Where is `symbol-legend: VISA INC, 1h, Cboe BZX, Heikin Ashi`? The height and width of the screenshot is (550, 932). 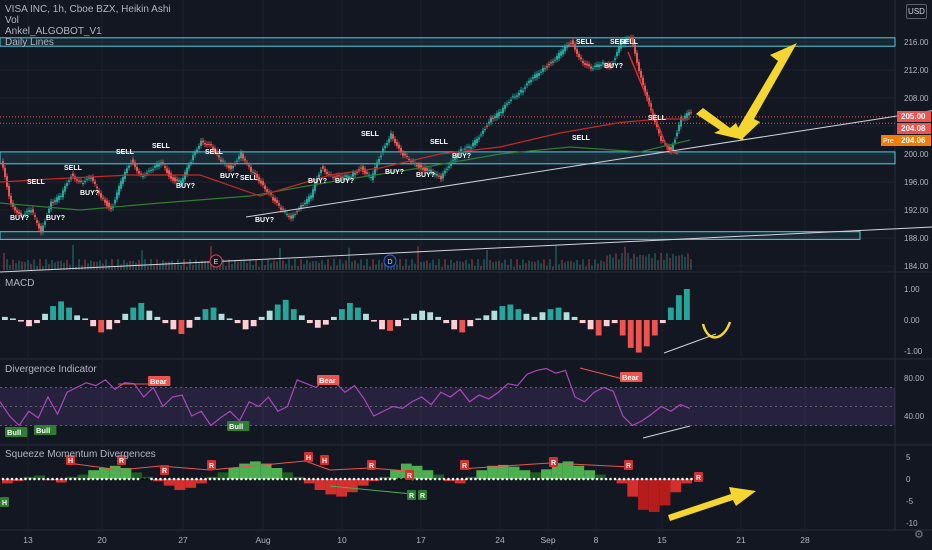 symbol-legend: VISA INC, 1h, Cboe BZX, Heikin Ashi is located at coordinates (88, 9).